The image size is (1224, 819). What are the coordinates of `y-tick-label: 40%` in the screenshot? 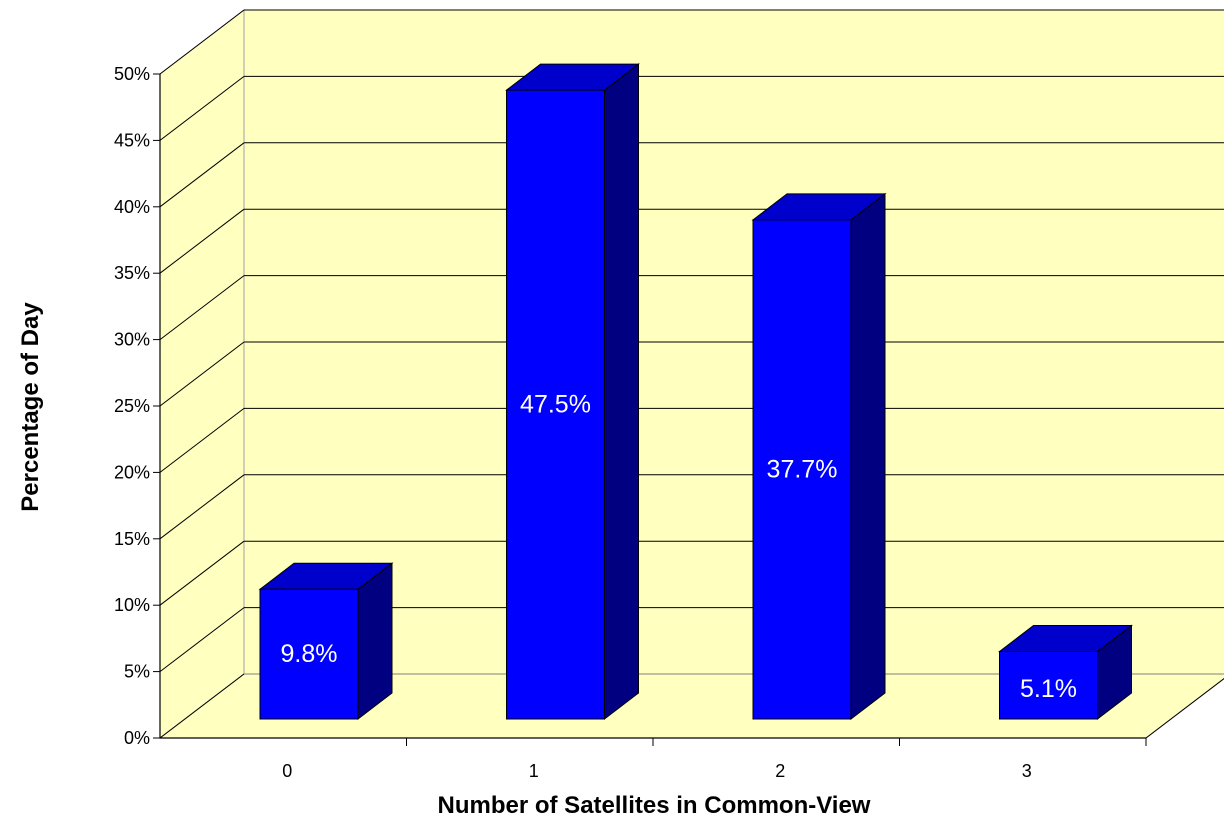 It's located at (132, 207).